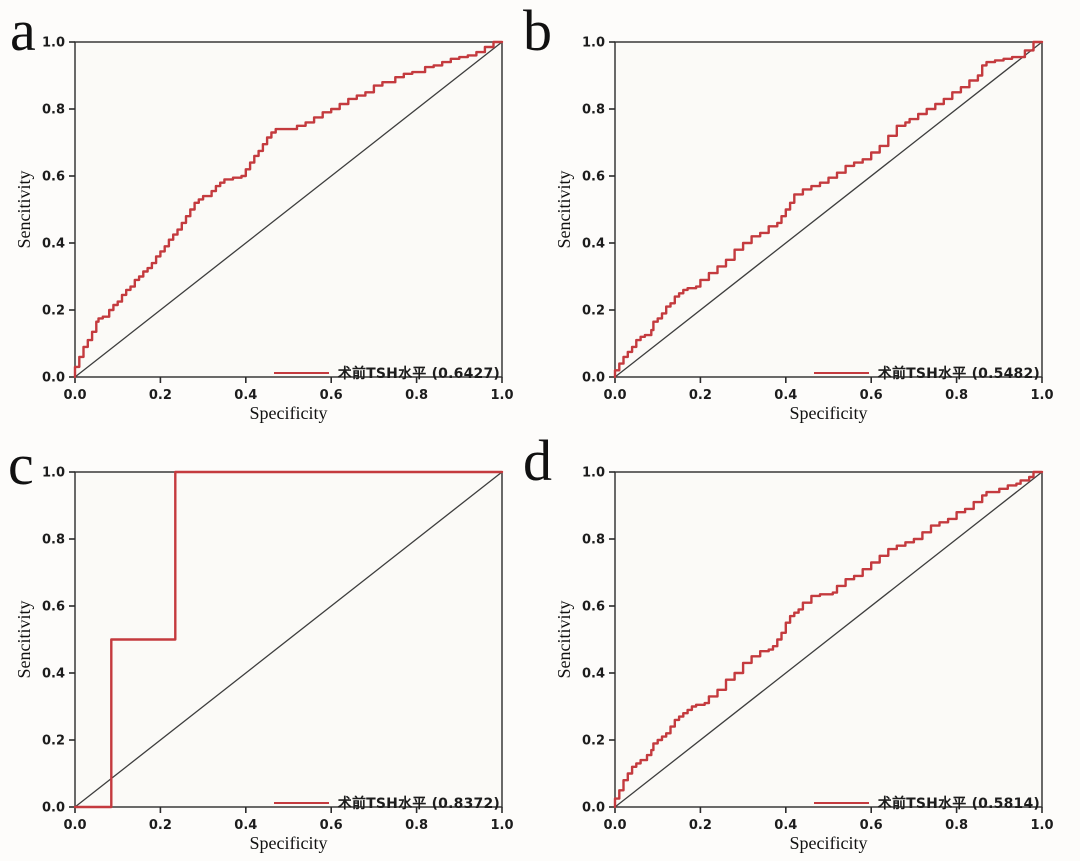 The image size is (1080, 861). Describe the element at coordinates (23, 31) in the screenshot. I see `panel-letter-a: a` at that location.